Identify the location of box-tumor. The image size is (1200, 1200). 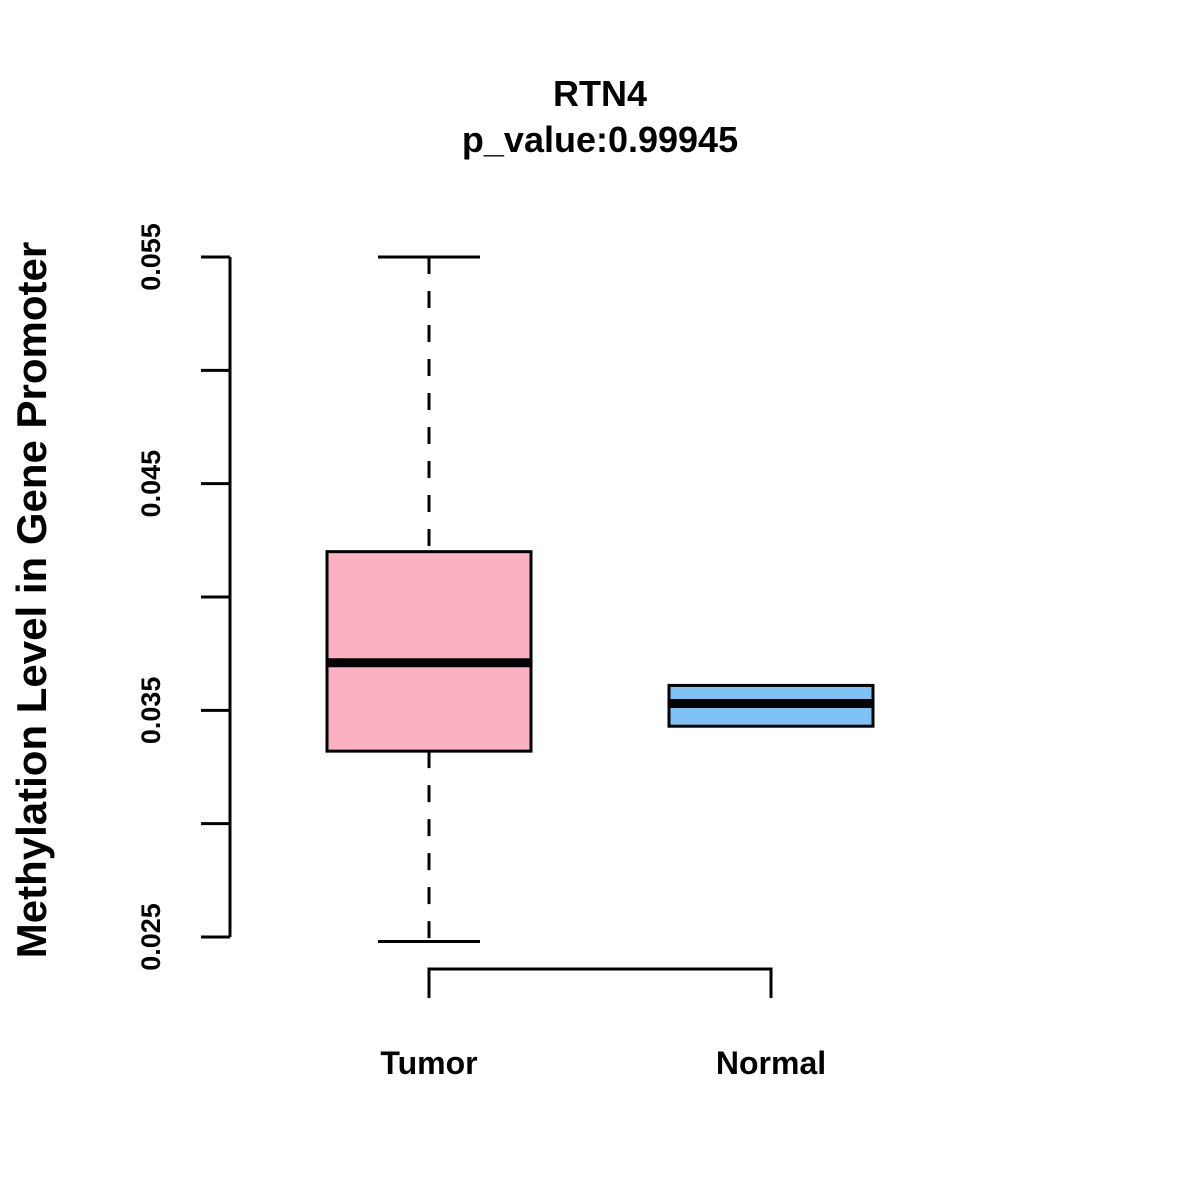
(429, 599).